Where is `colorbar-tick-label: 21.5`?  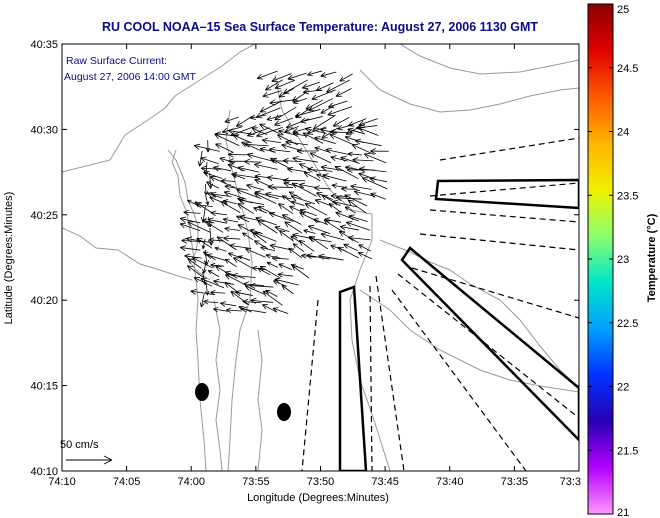
colorbar-tick-label: 21.5 is located at coordinates (627, 451).